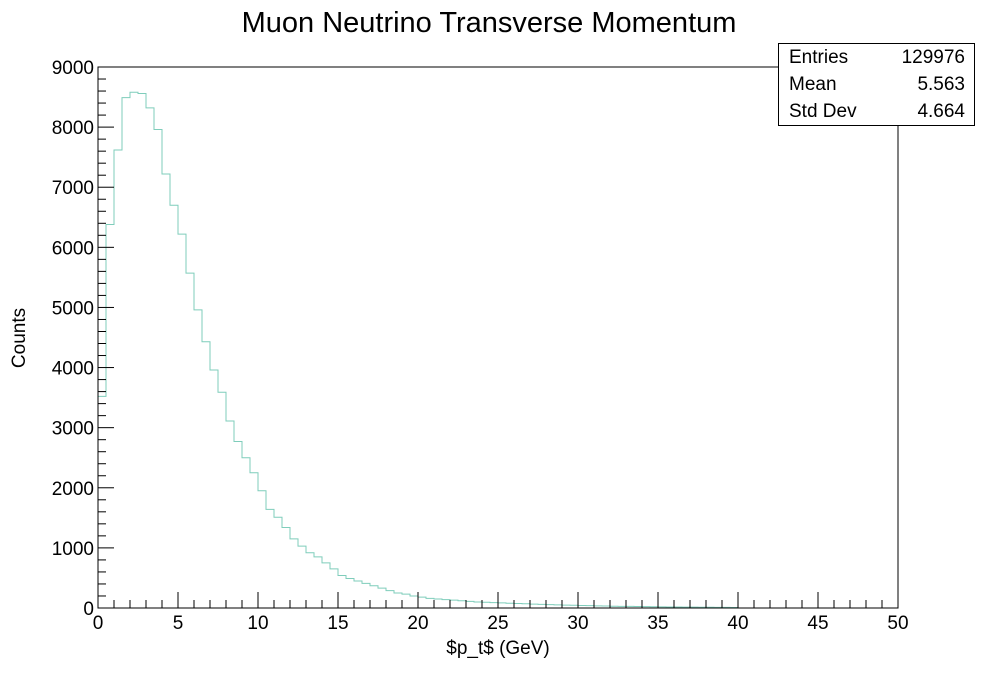  Describe the element at coordinates (817, 623) in the screenshot. I see `x-tick-label: 45` at that location.